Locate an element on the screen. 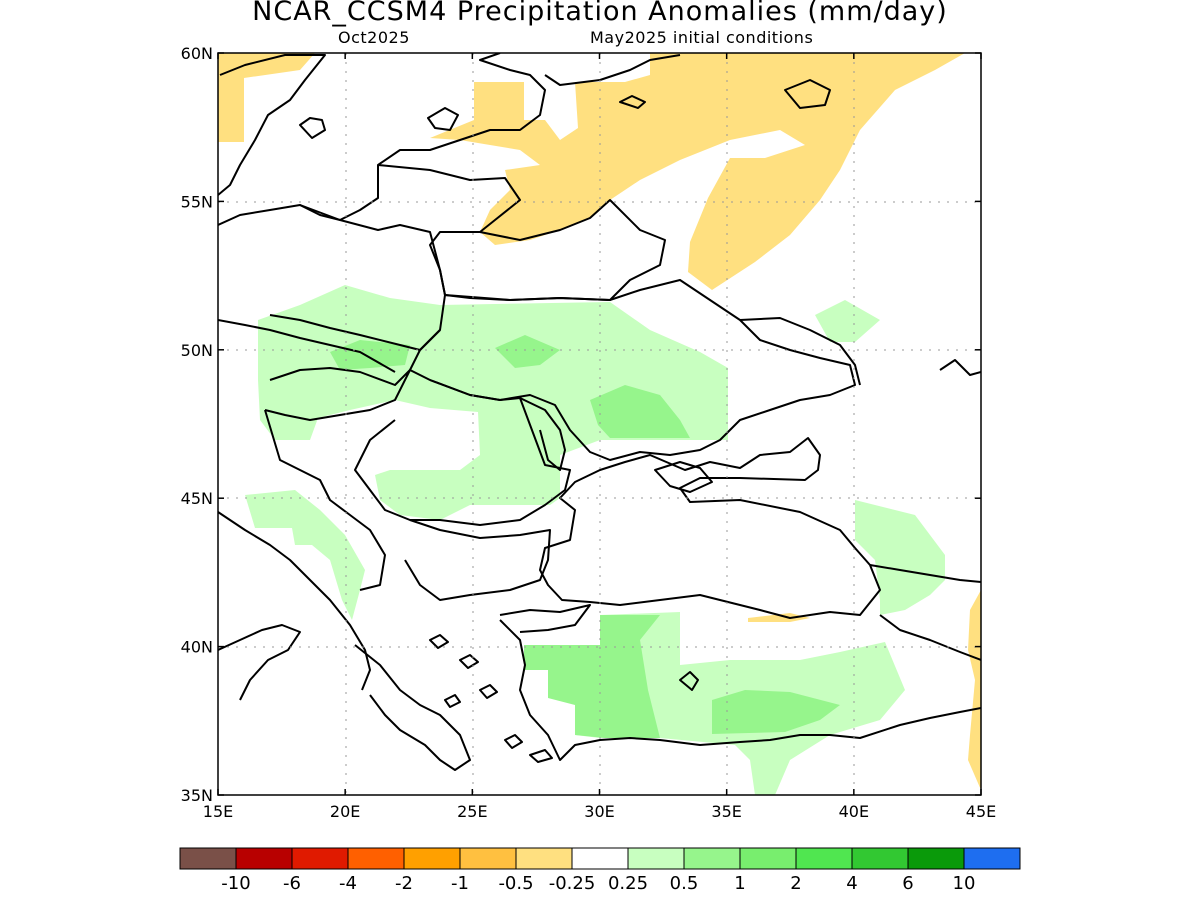 The width and height of the screenshot is (1200, 900). wet-core-anatolia-east is located at coordinates (776, 712).